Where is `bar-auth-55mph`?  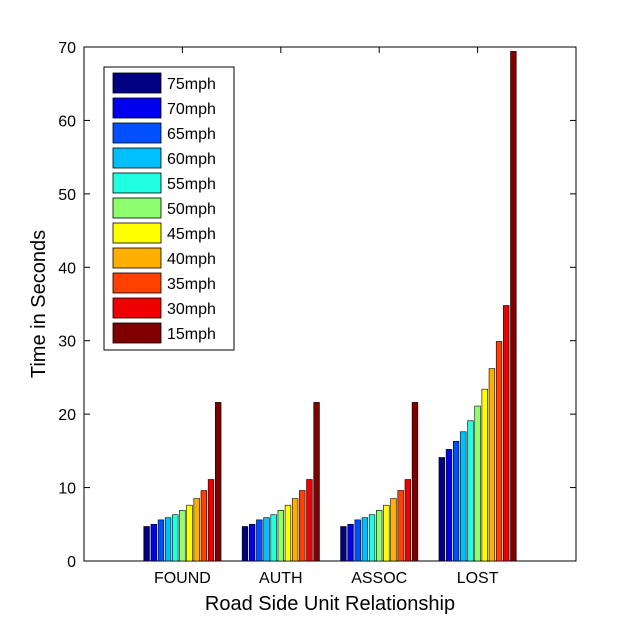
bar-auth-55mph is located at coordinates (273, 538).